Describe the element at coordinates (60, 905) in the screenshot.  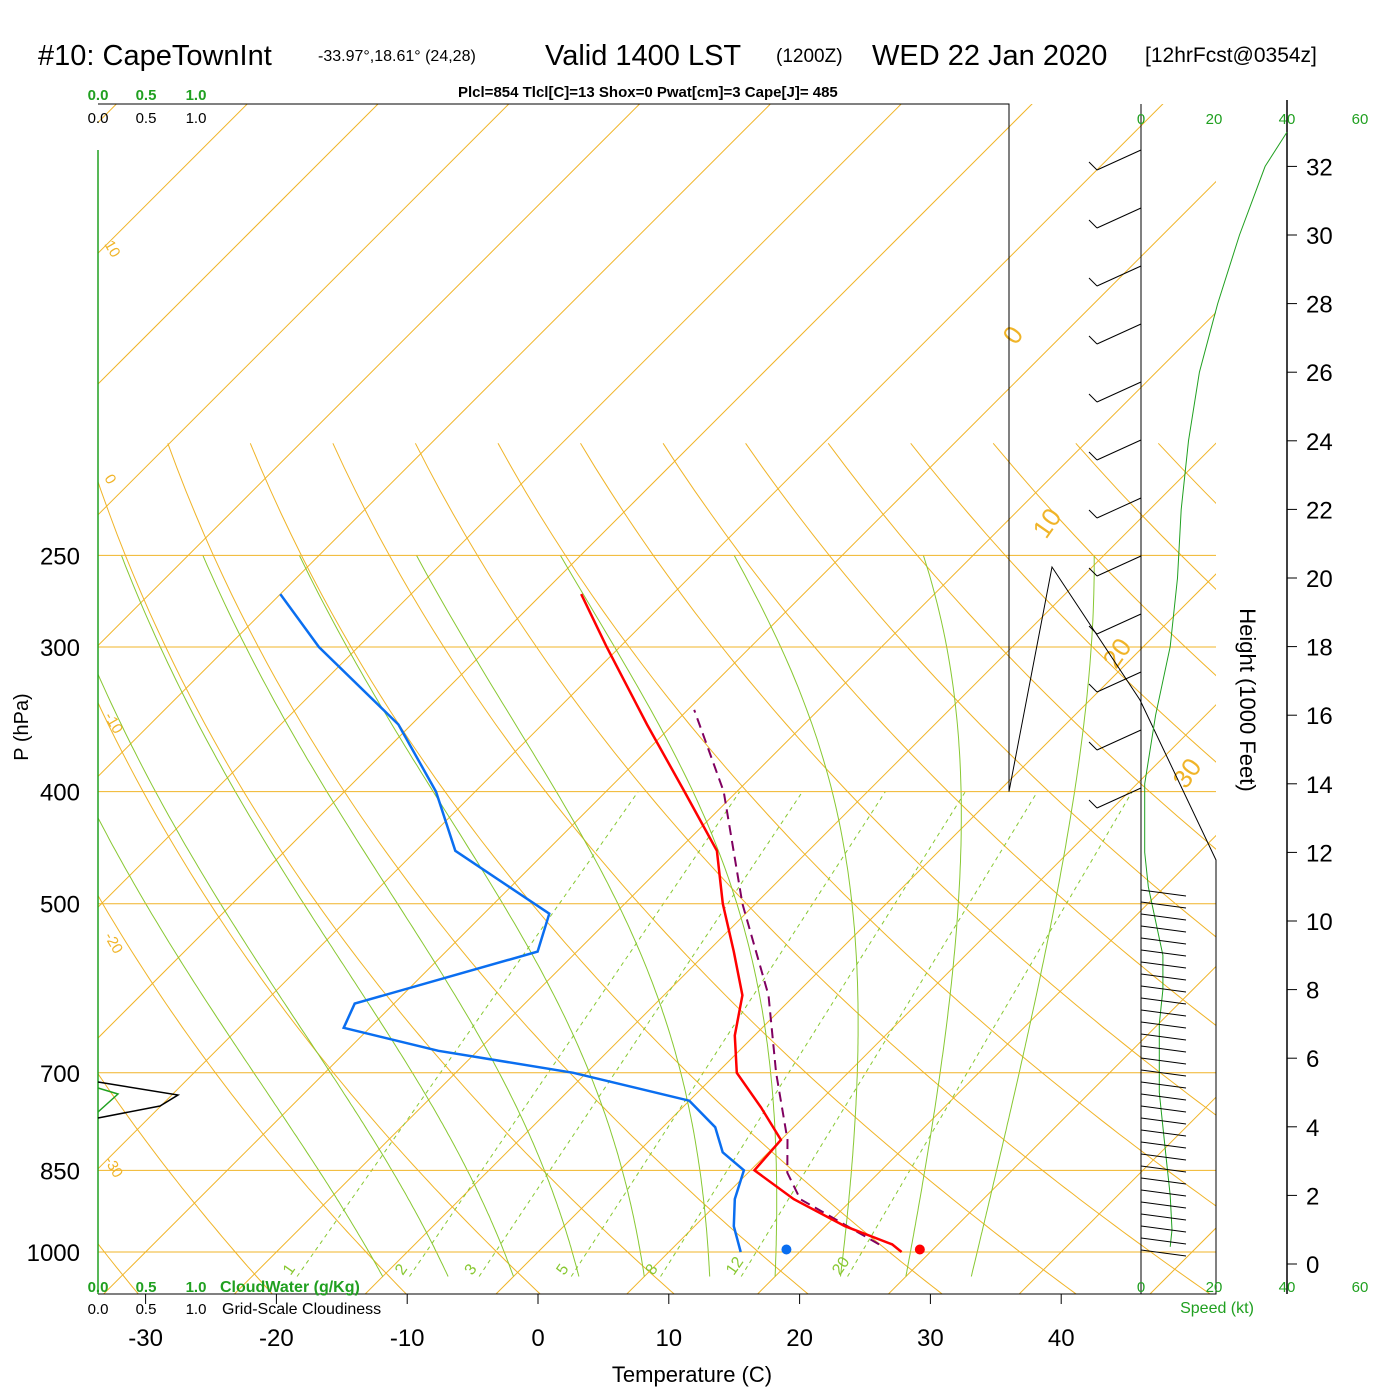
I see `pressure-tick-label: 500` at that location.